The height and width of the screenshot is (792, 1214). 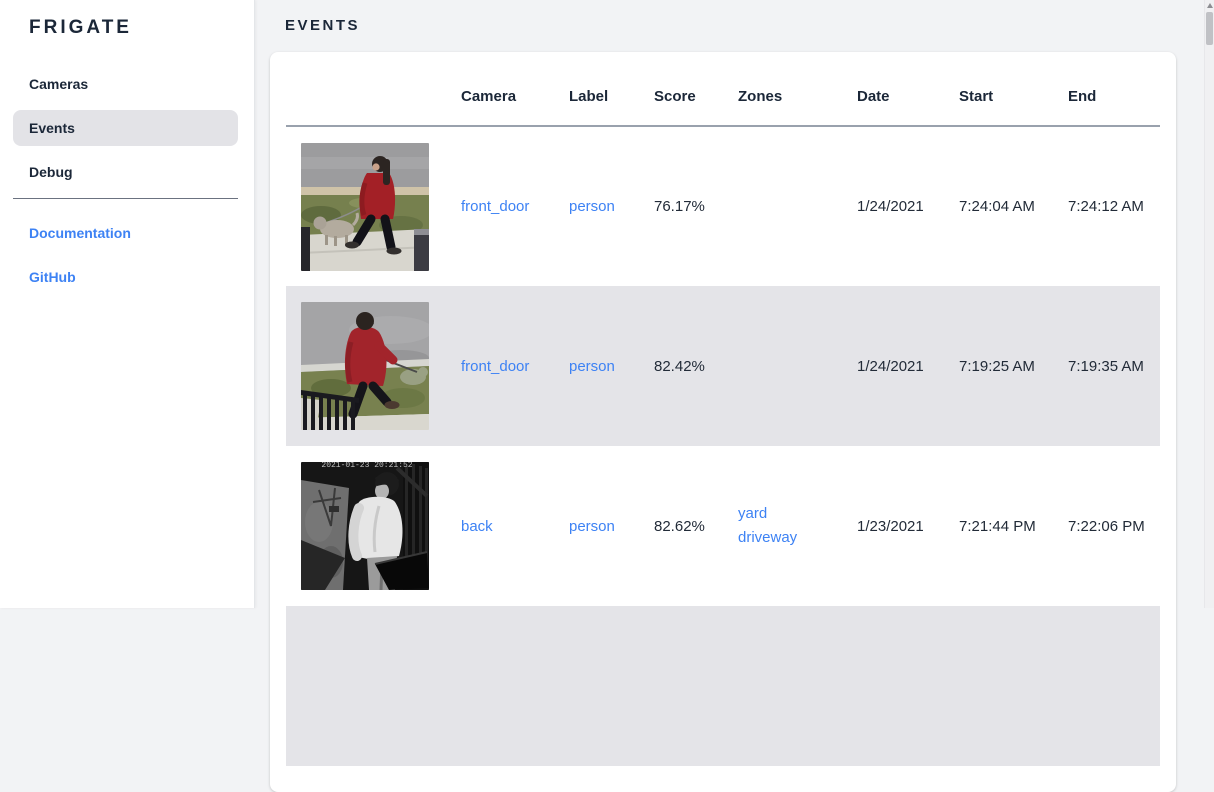 What do you see at coordinates (125, 128) in the screenshot?
I see `sidebar-item-events: Events` at bounding box center [125, 128].